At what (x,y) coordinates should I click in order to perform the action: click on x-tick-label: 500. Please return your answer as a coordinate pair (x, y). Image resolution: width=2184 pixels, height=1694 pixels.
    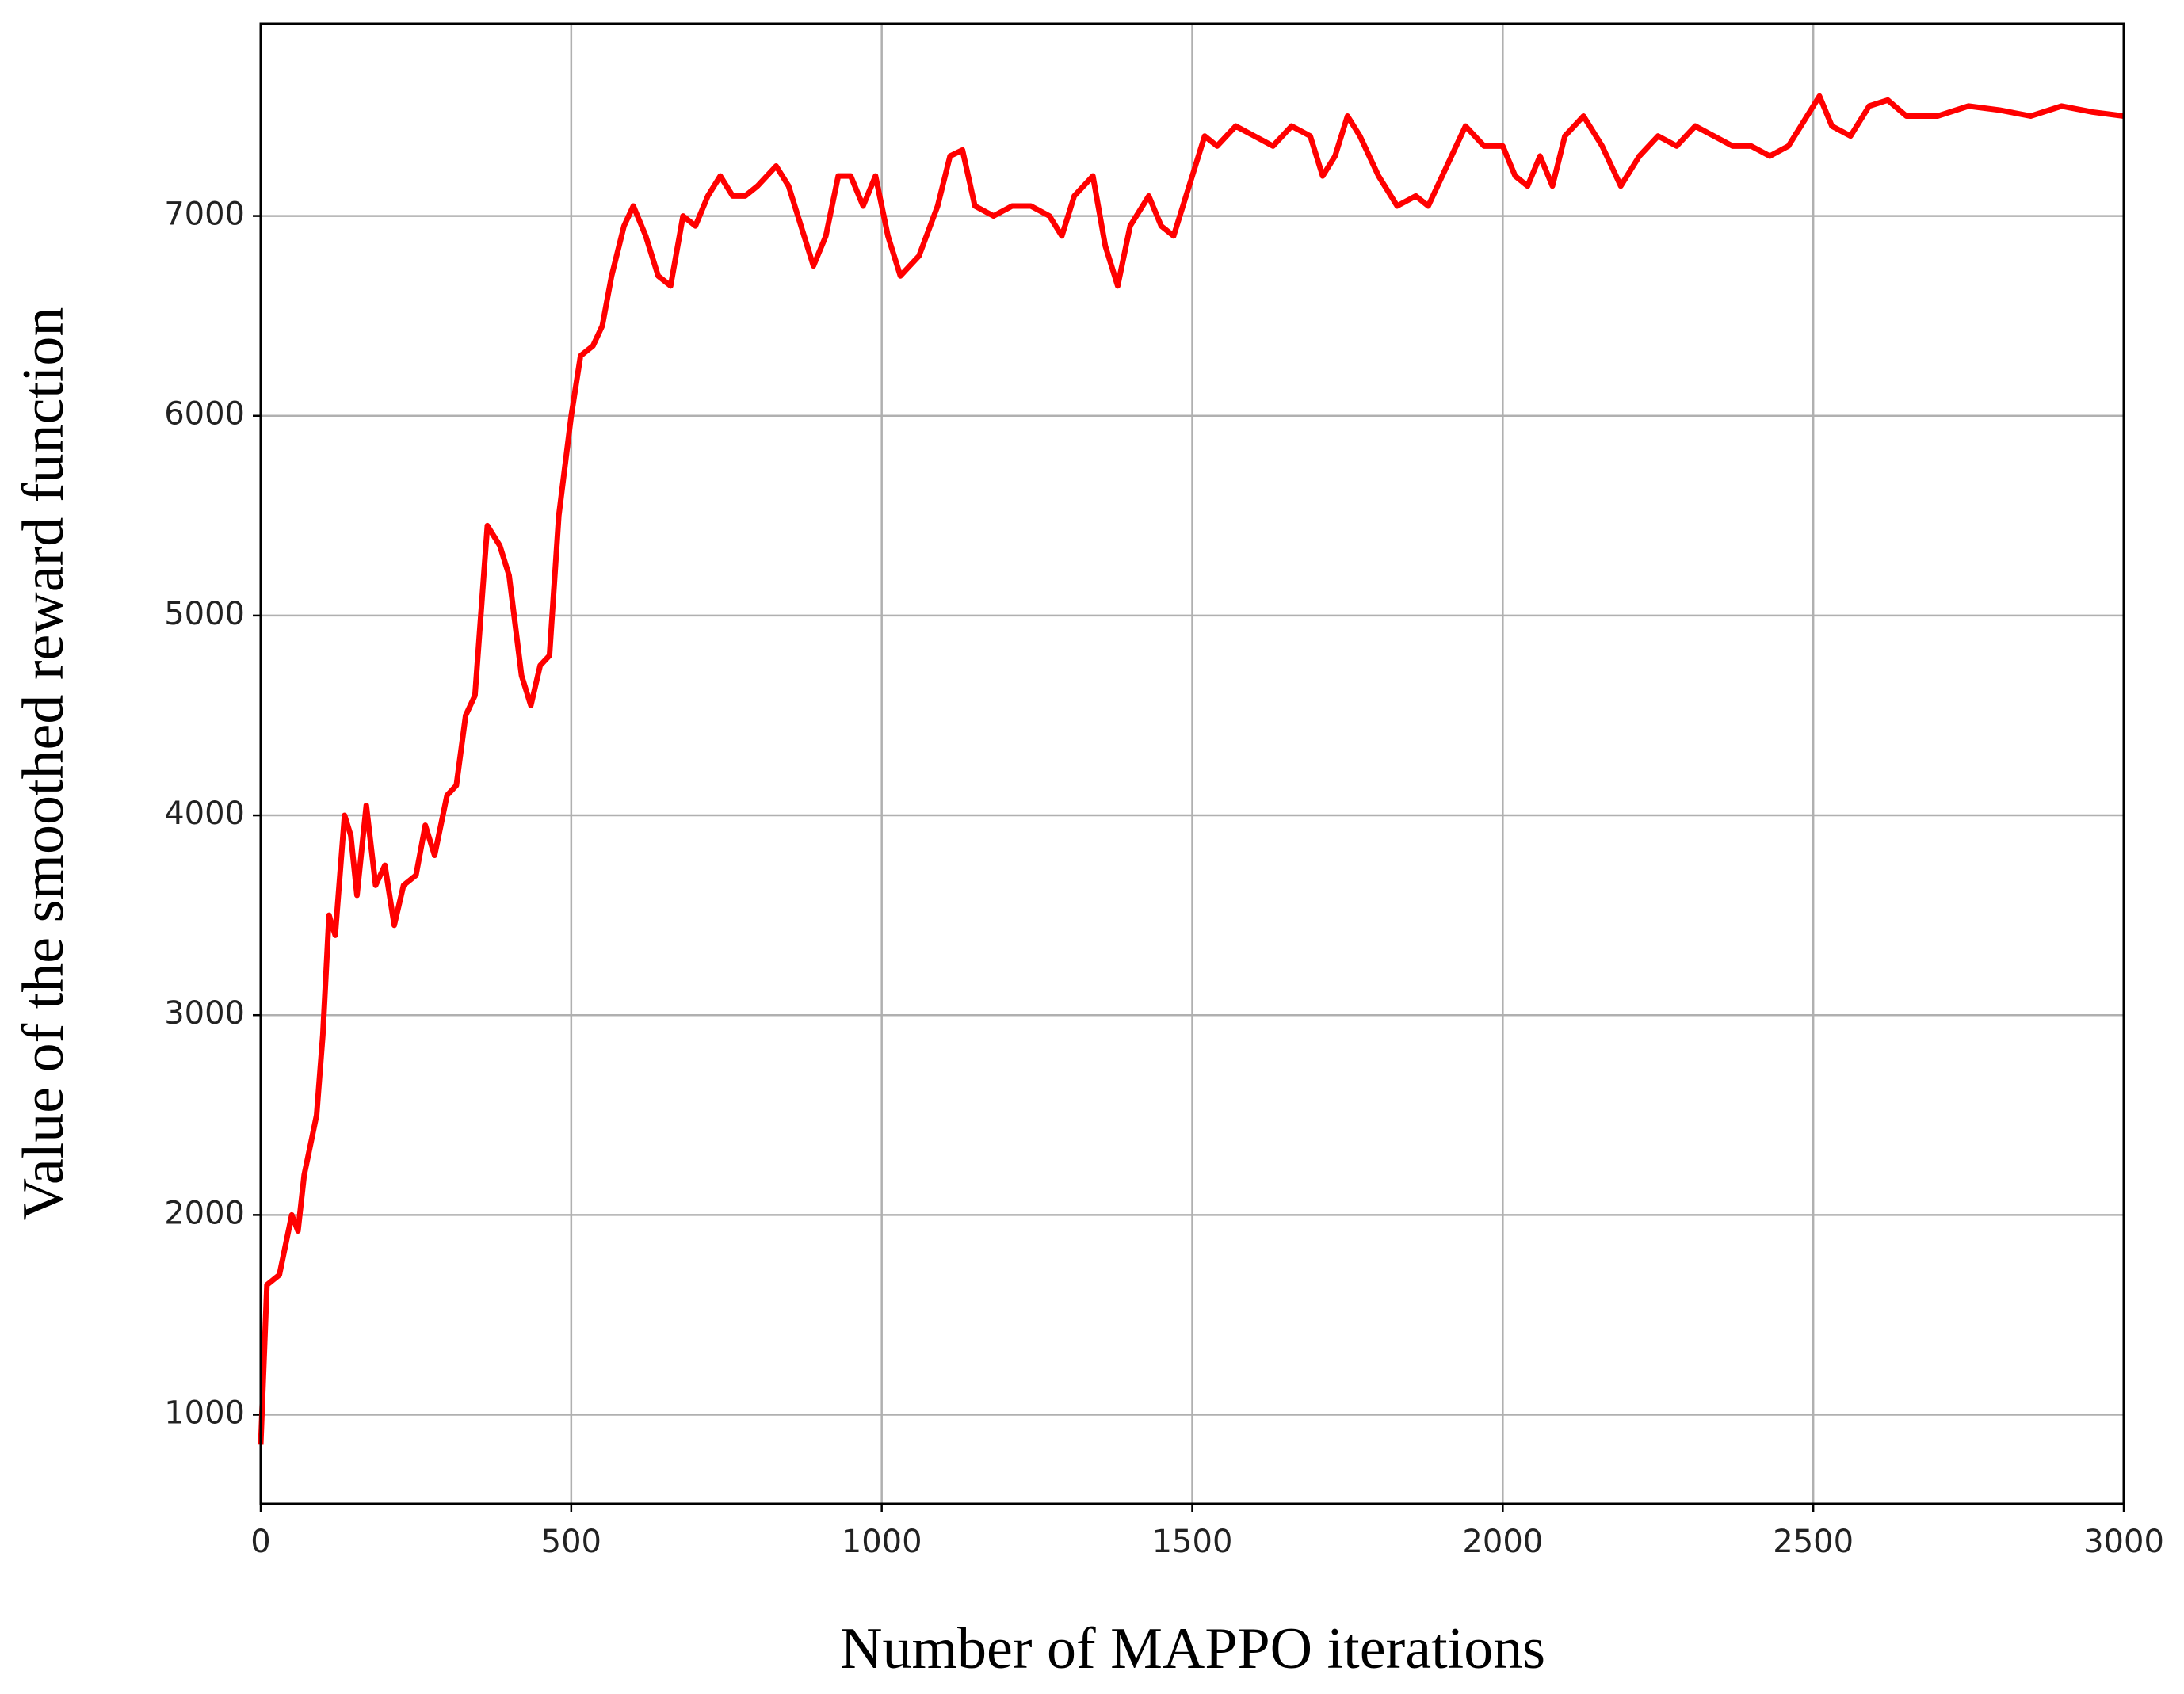
    Looking at the image, I should click on (571, 1542).